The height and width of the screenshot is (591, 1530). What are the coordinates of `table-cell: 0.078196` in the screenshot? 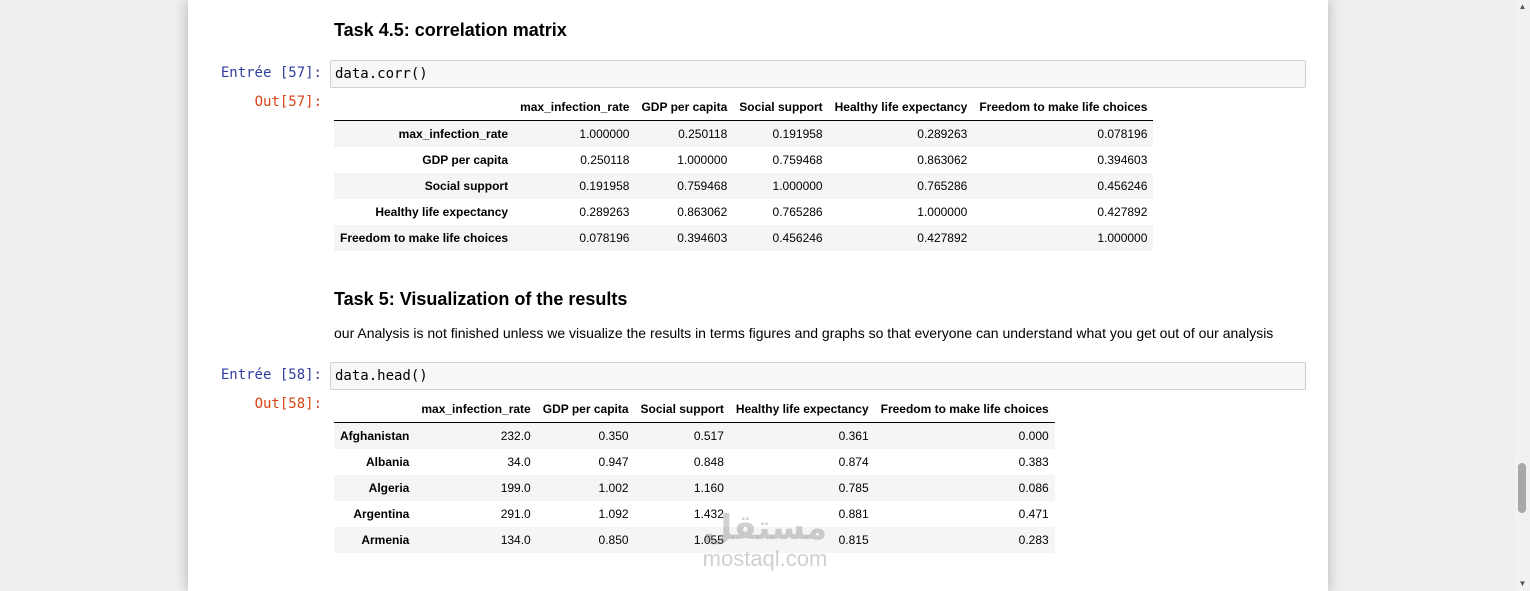 It's located at (604, 238).